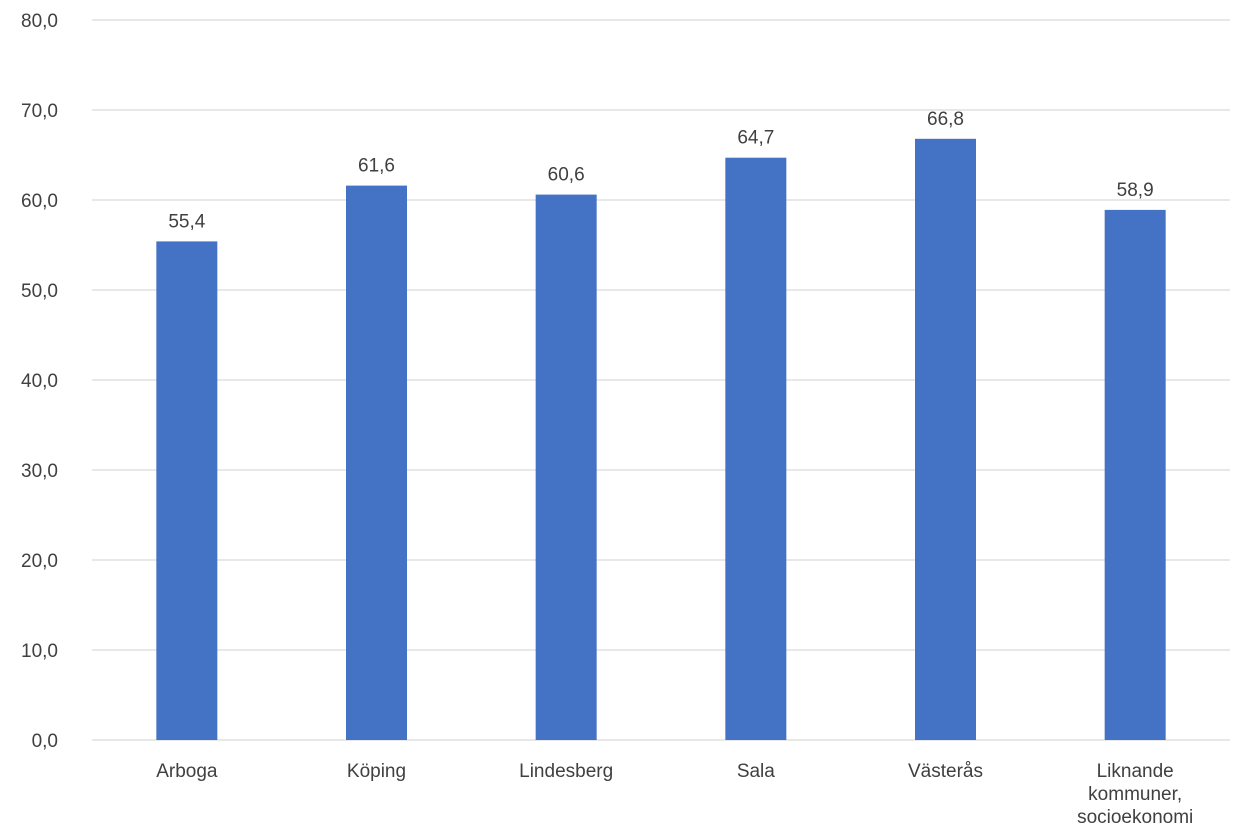  What do you see at coordinates (186, 221) in the screenshot?
I see `data-label-0: 55,4` at bounding box center [186, 221].